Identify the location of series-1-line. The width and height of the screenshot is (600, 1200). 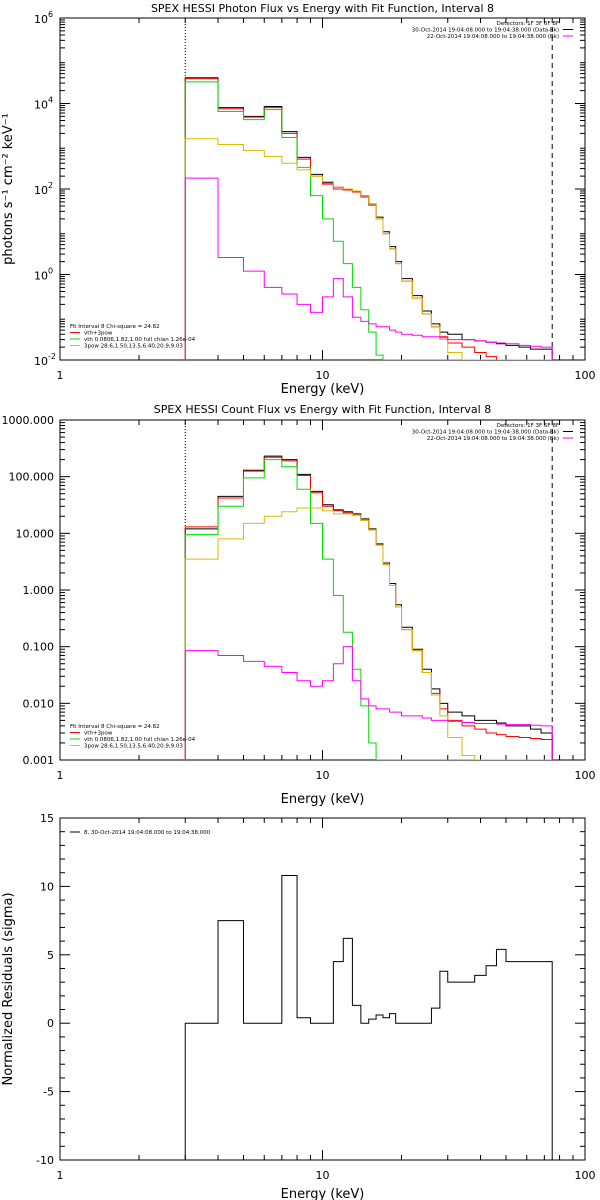
(368, 1017).